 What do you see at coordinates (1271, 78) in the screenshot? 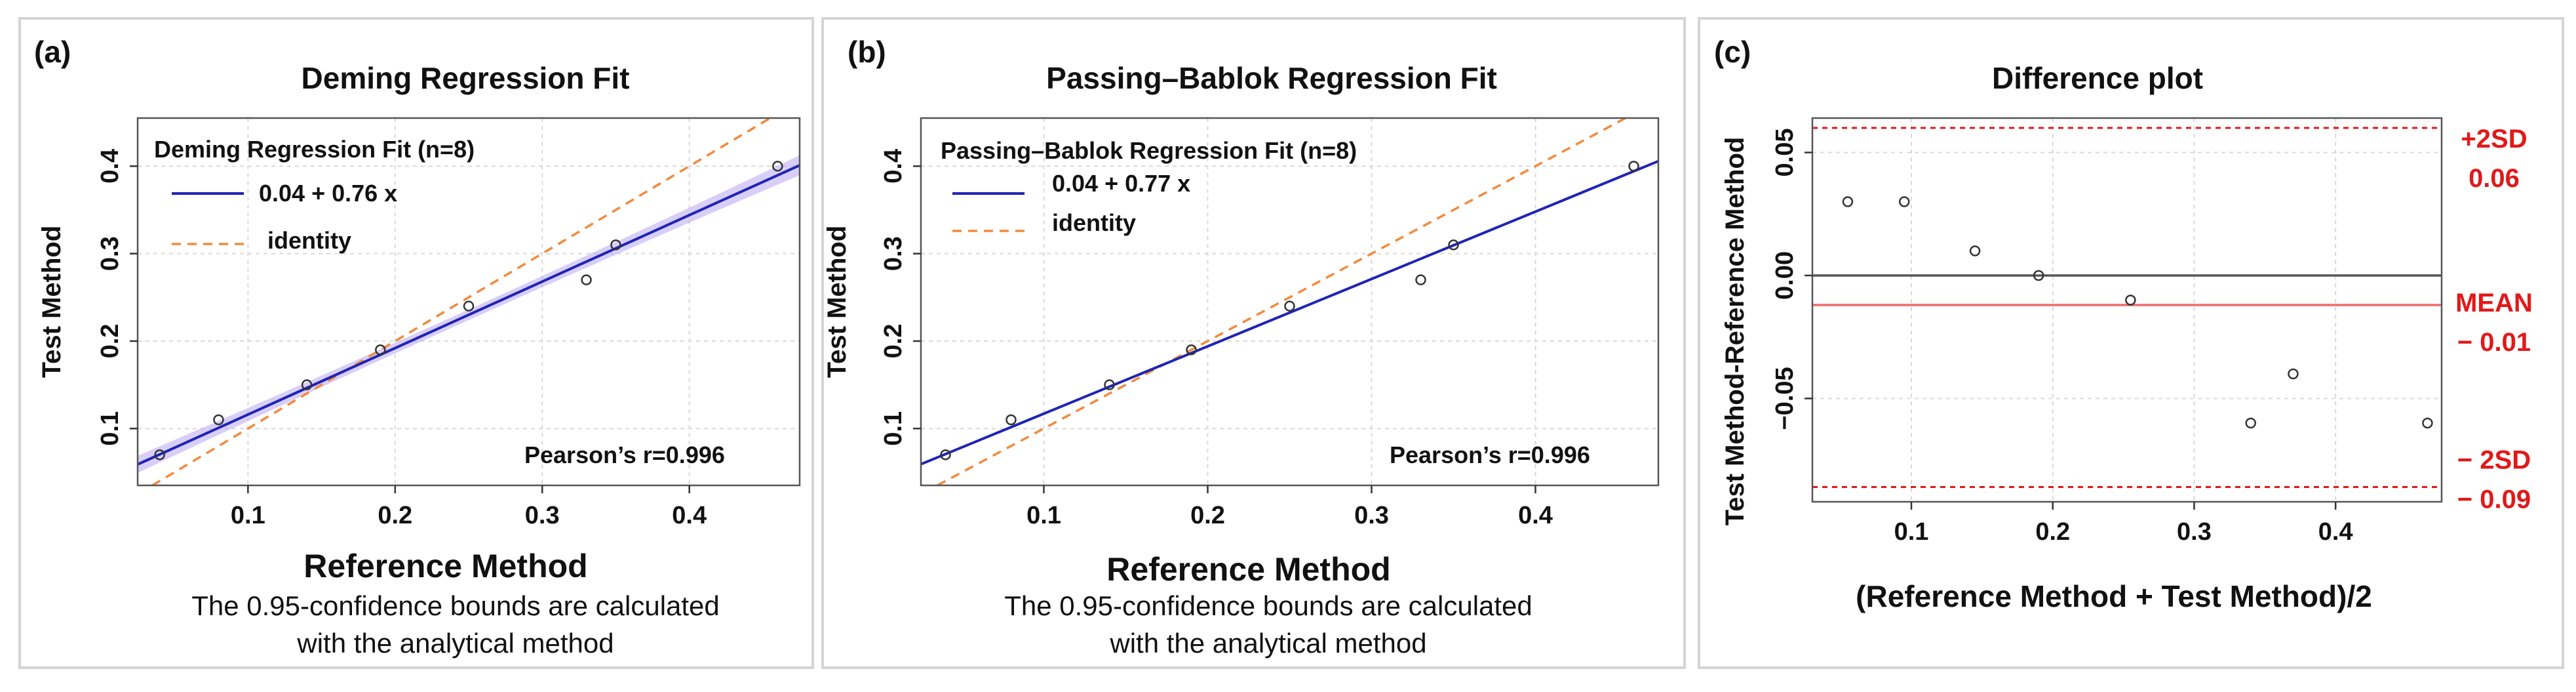
I see `panel-b-title: Passing–Bablok Regression Fit` at bounding box center [1271, 78].